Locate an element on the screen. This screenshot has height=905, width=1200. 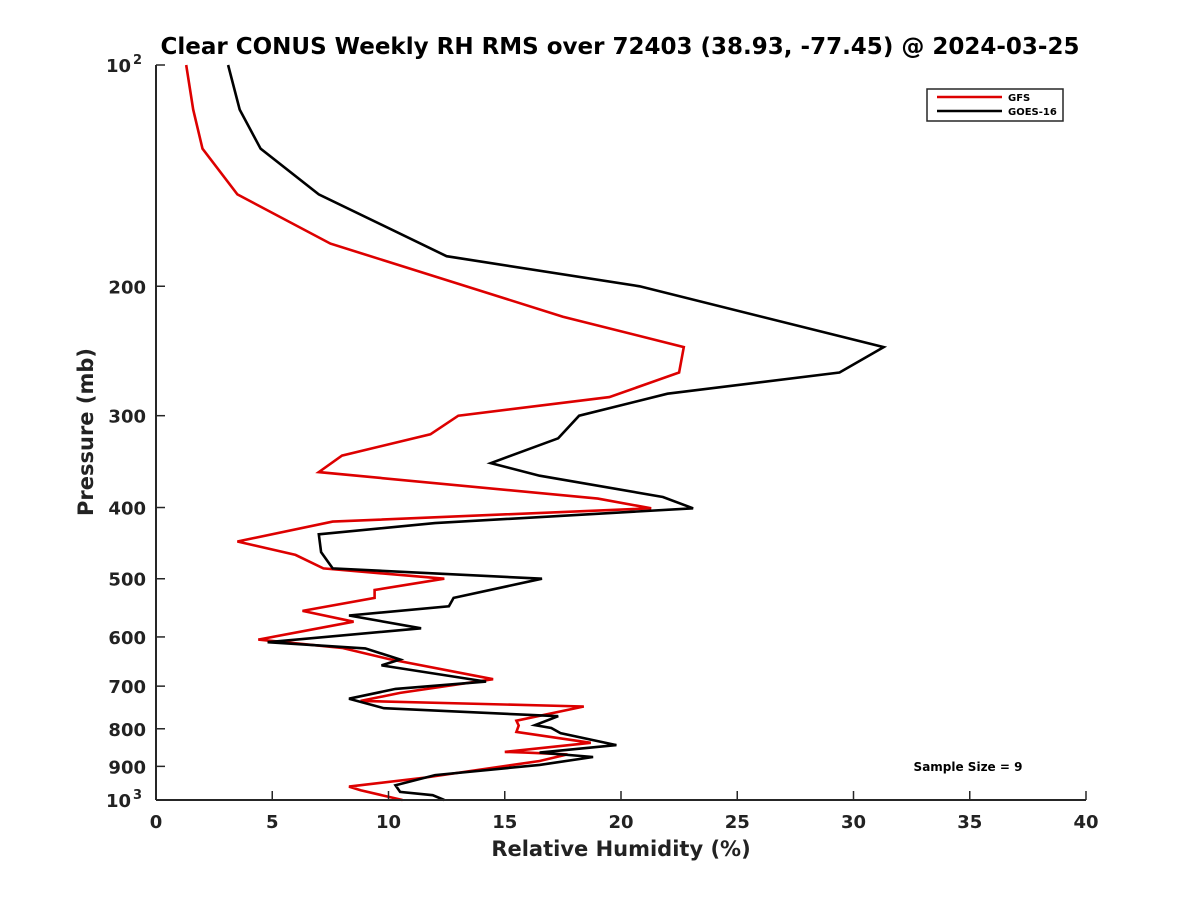
legend: GFS GOES-16 is located at coordinates (995, 105).